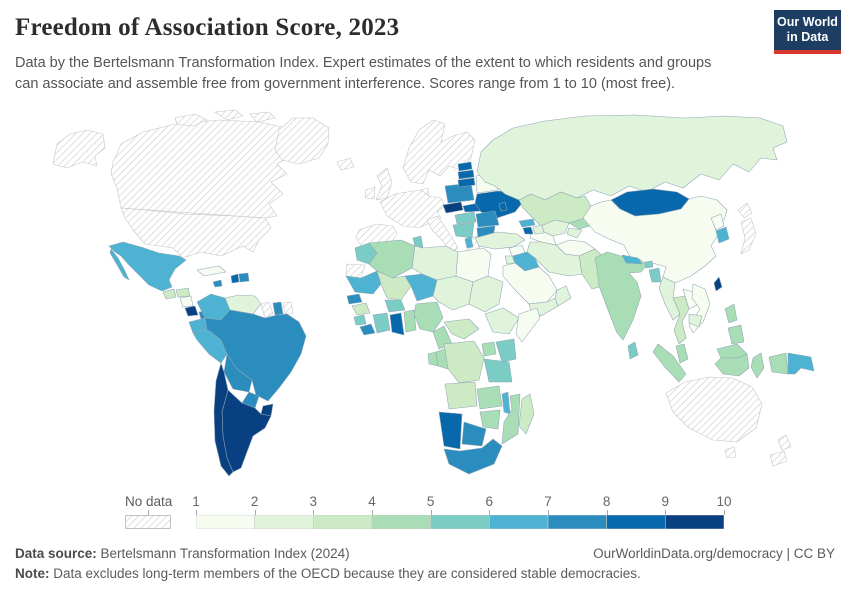 This screenshot has height=600, width=850. What do you see at coordinates (397, 324) in the screenshot?
I see `country-ghana` at bounding box center [397, 324].